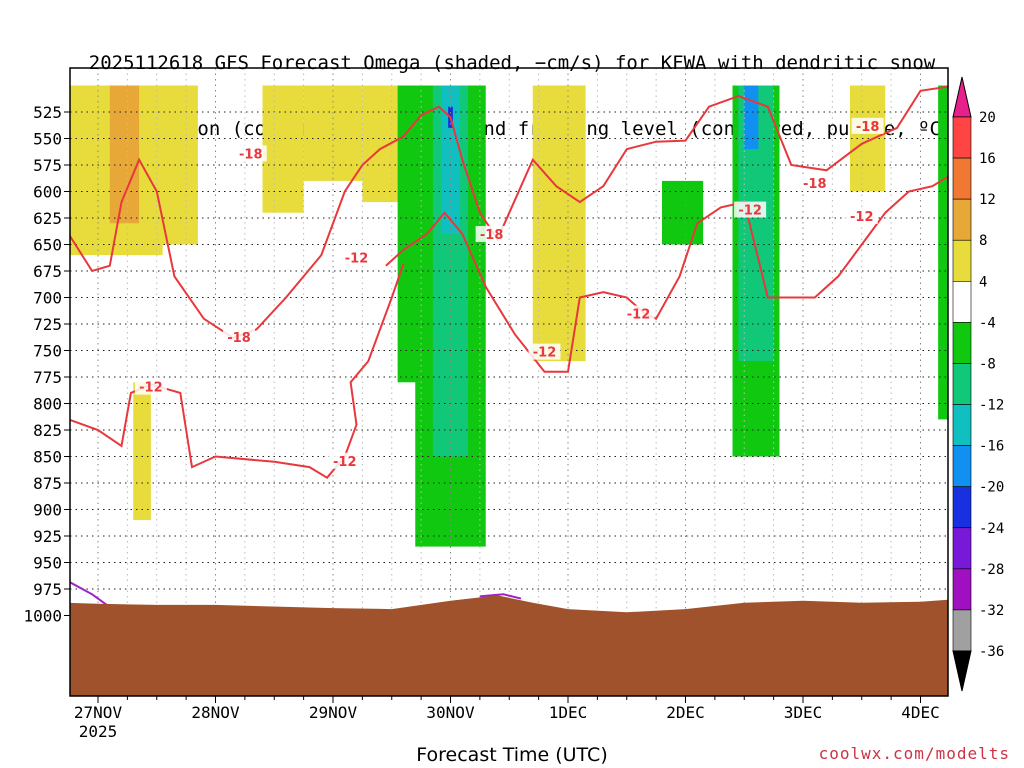 The height and width of the screenshot is (768, 1024). I want to click on y-tick-label: 650, so click(47, 245).